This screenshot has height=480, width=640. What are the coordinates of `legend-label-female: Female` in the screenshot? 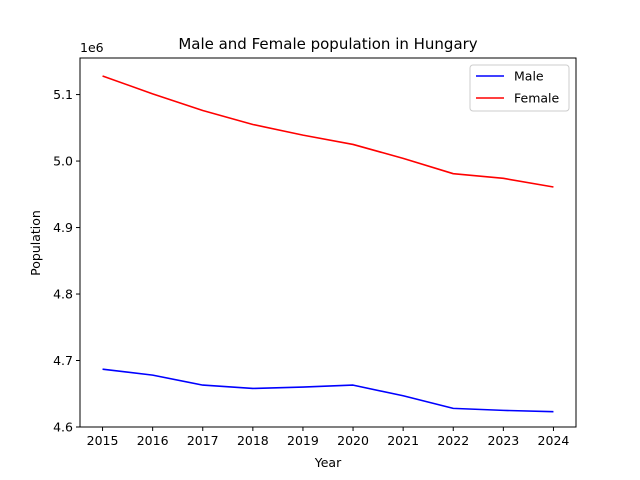 It's located at (537, 98).